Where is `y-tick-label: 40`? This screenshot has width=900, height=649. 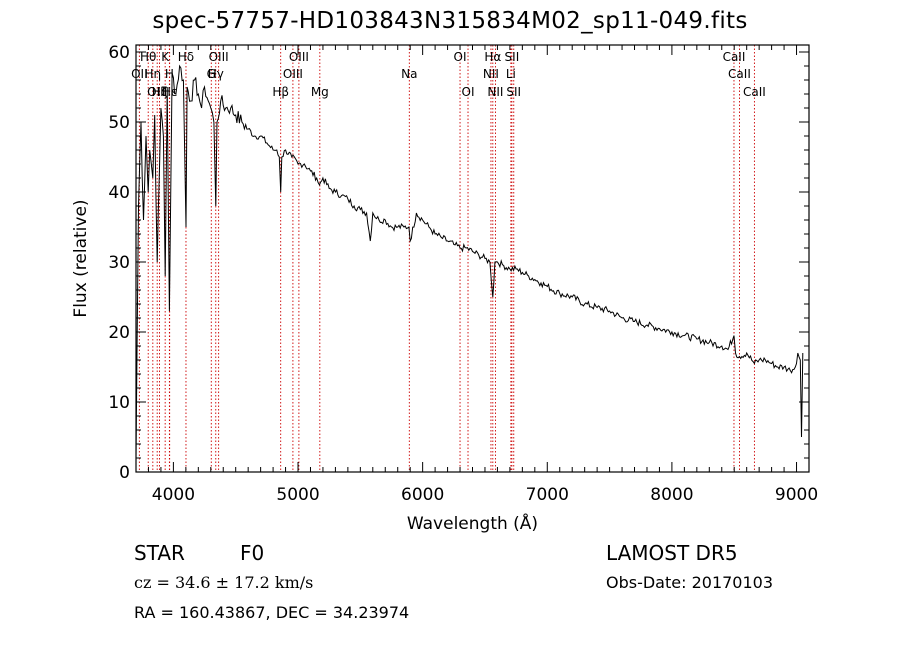 y-tick-label: 40 is located at coordinates (119, 193).